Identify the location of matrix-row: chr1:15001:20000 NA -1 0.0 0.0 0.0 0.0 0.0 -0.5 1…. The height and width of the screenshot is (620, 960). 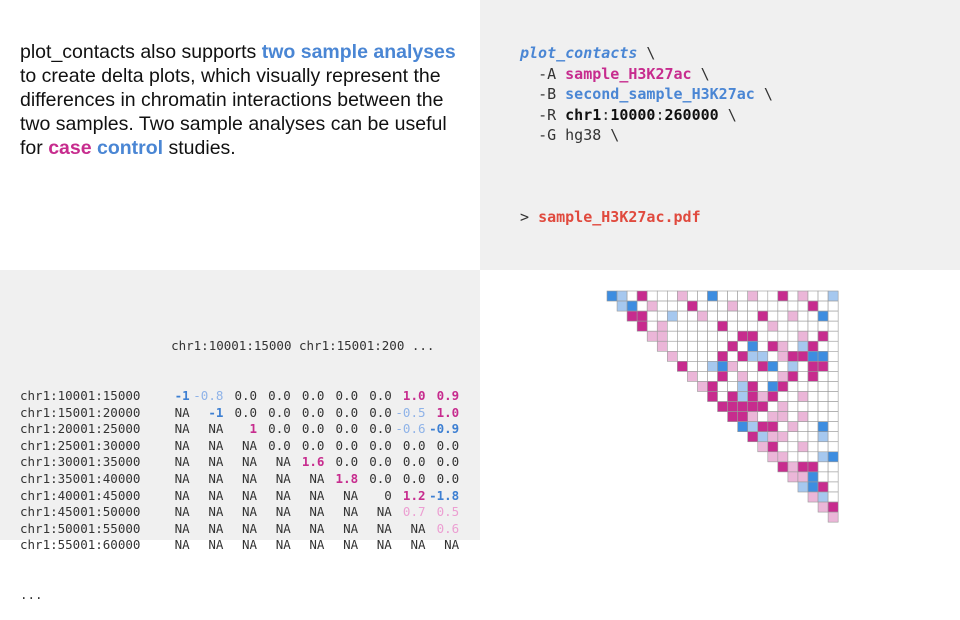
(239, 413).